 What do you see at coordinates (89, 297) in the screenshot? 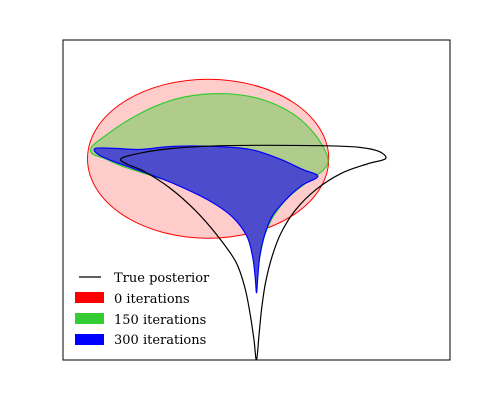
I see `legend-swatch-0-iterations` at bounding box center [89, 297].